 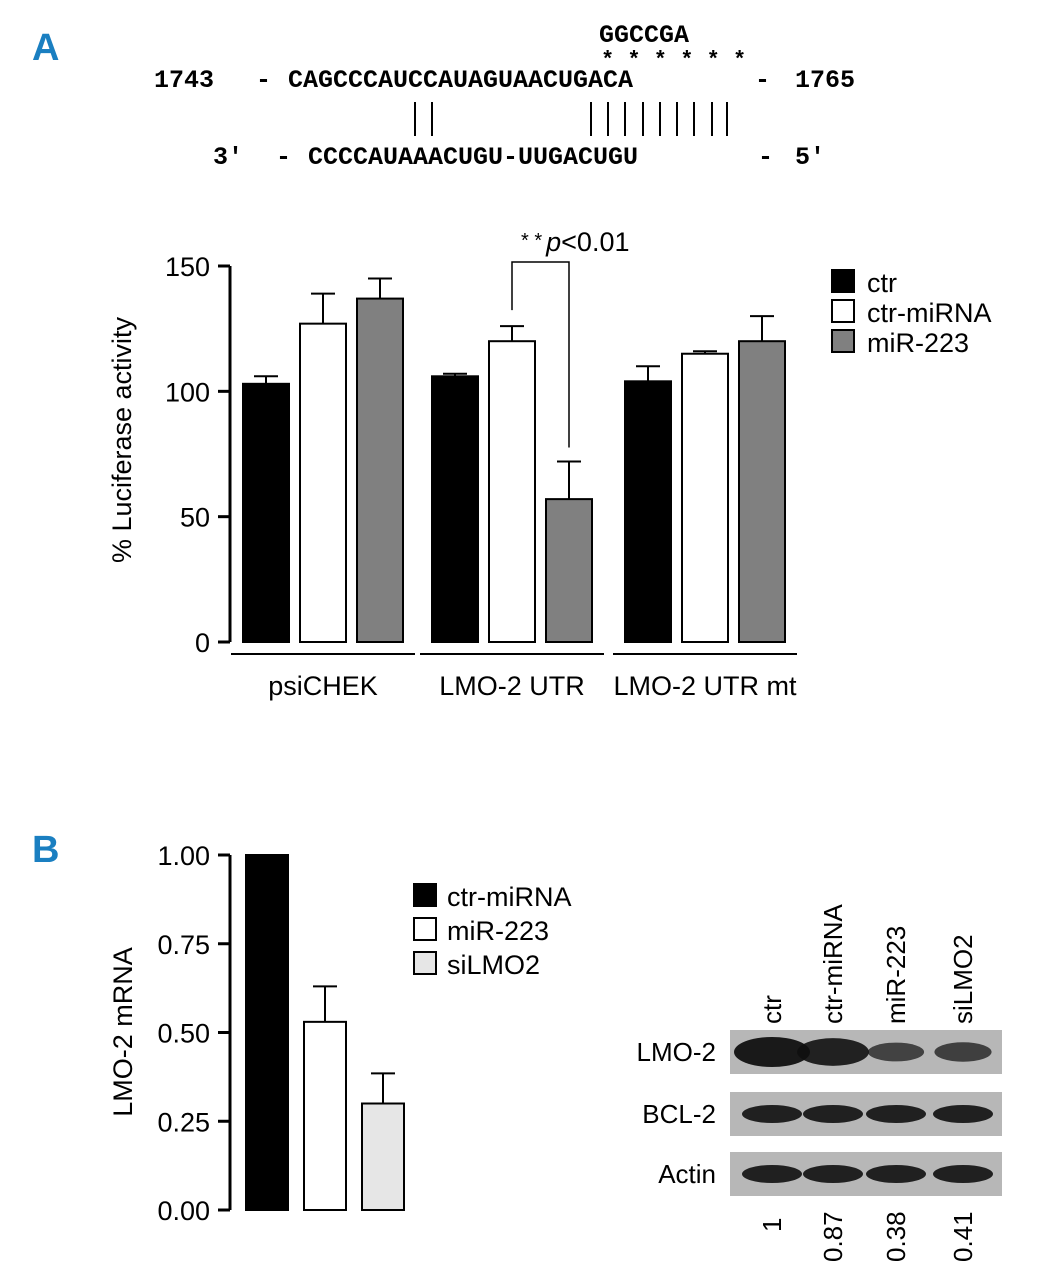 I want to click on quant-value: 0.41, so click(x=963, y=1236).